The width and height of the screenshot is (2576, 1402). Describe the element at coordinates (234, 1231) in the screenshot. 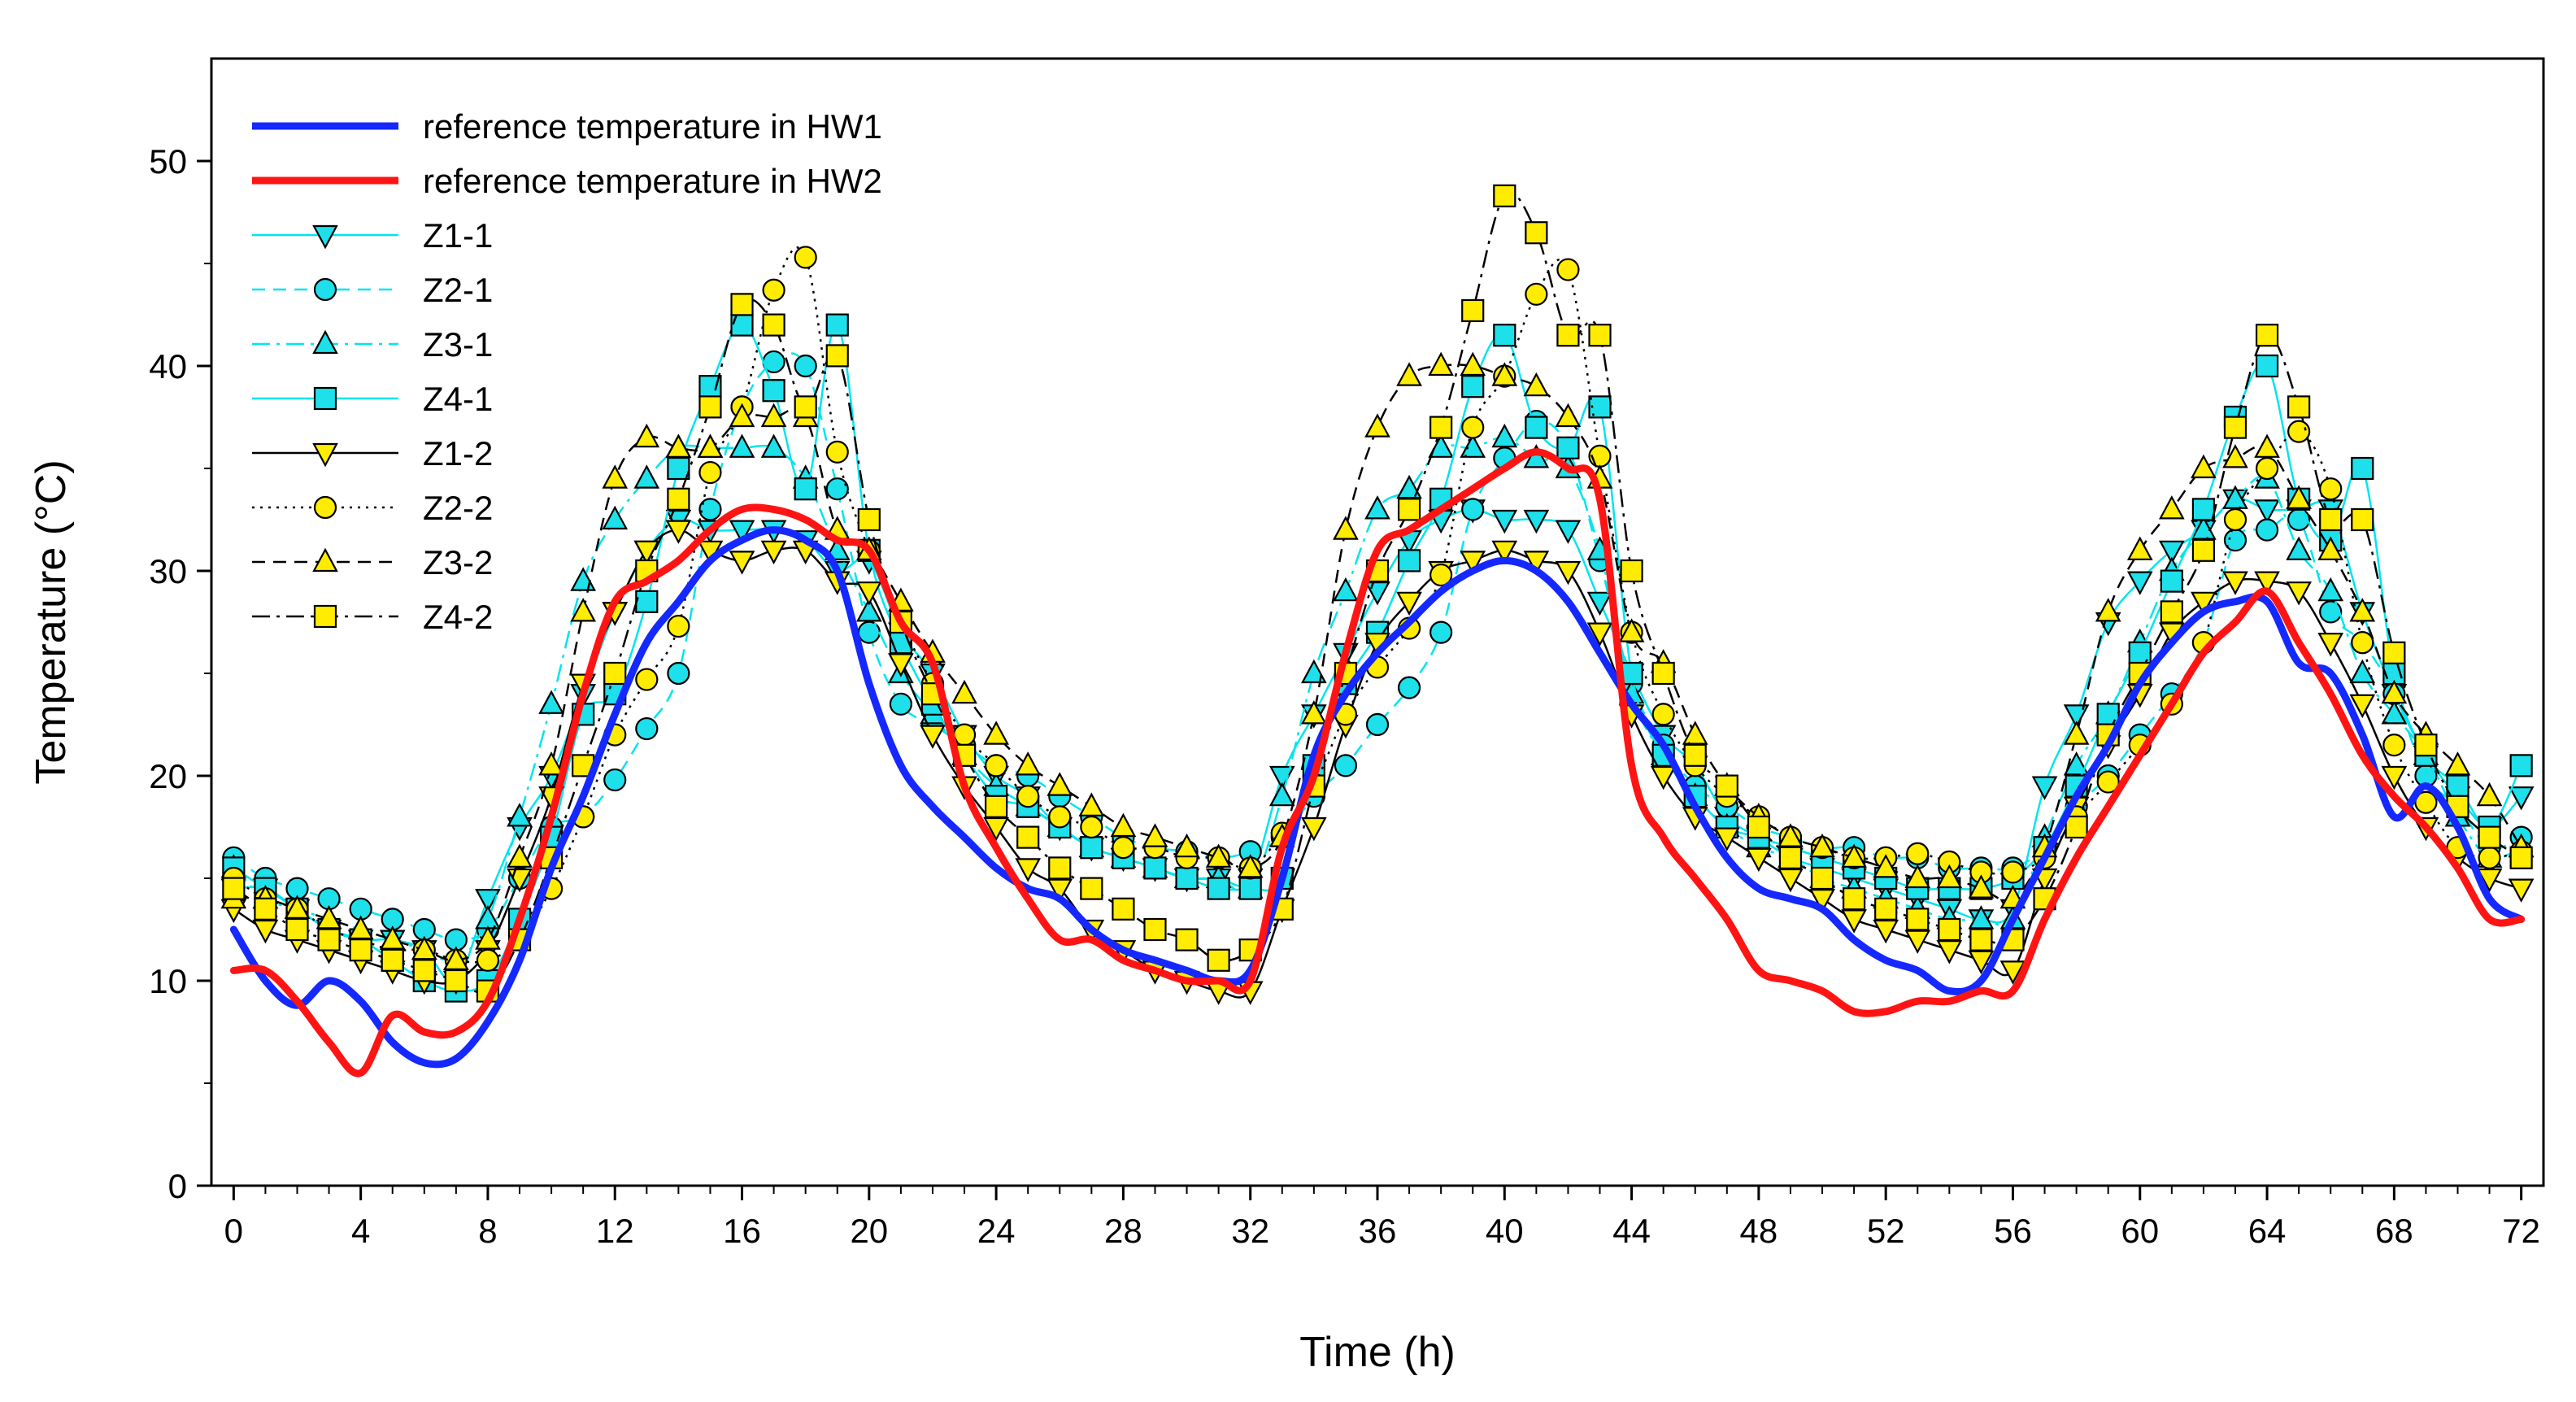

I see `x-tick-label: 0` at that location.